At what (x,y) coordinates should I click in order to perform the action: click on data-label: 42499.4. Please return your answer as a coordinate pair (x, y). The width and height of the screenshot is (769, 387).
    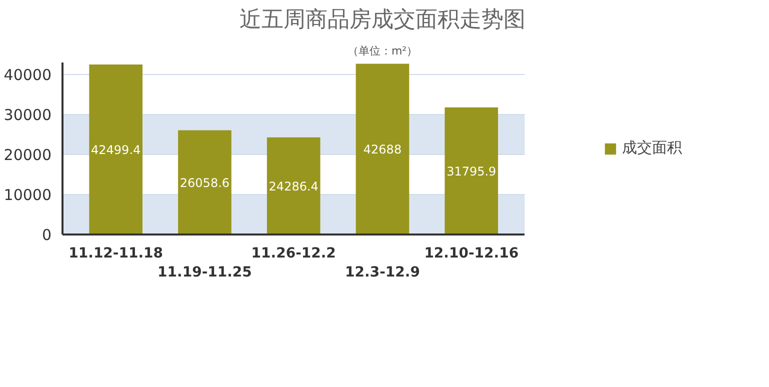
    Looking at the image, I should click on (116, 150).